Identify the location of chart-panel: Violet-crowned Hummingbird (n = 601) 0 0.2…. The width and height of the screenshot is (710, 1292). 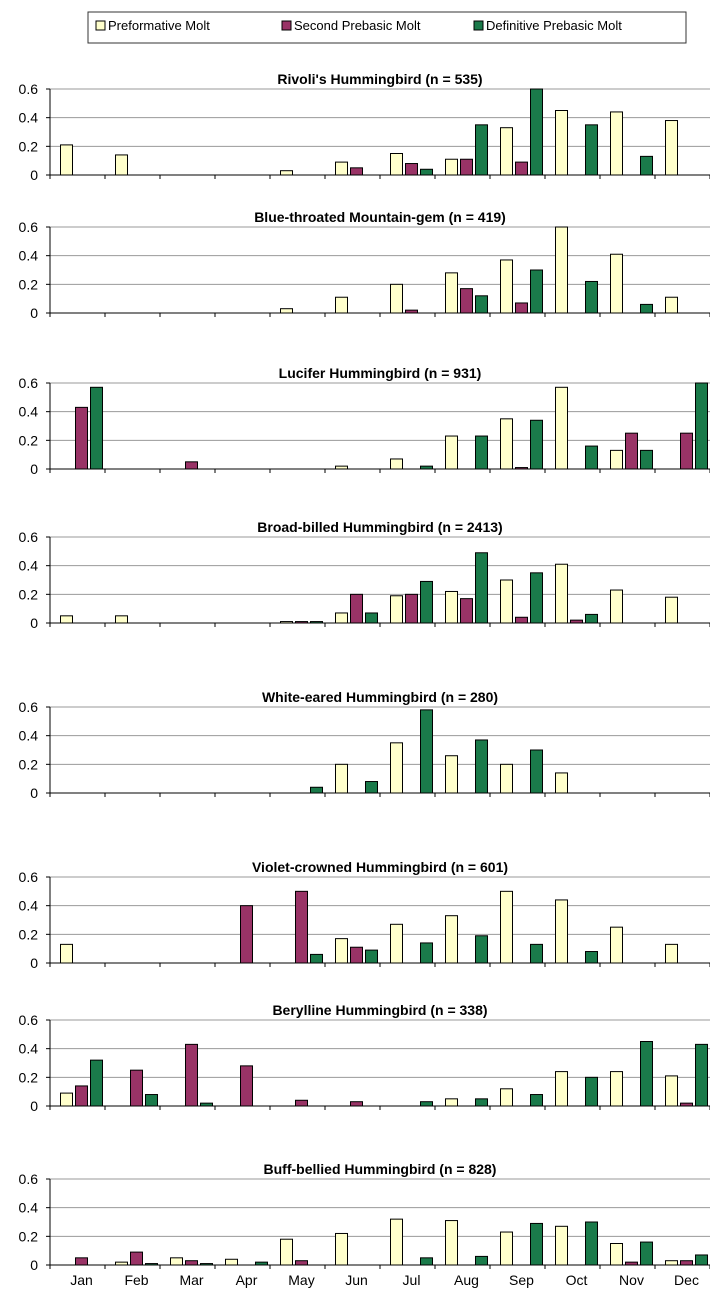
(364, 915).